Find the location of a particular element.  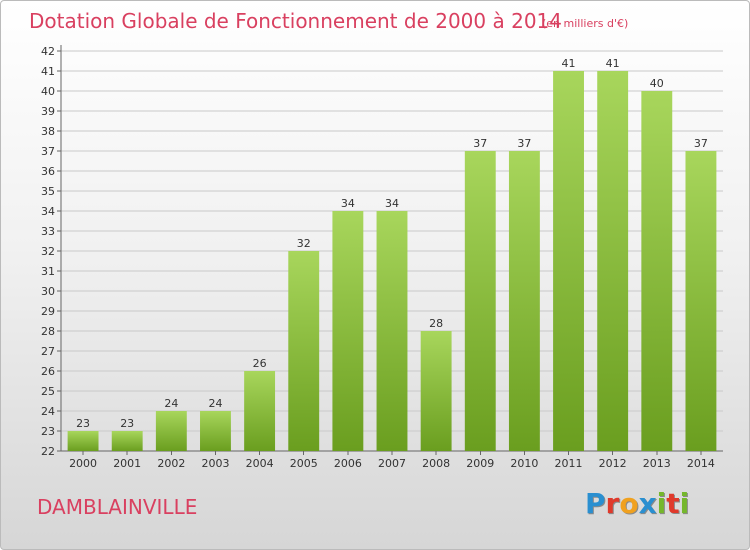

data-label-2002: 24 is located at coordinates (171, 403).